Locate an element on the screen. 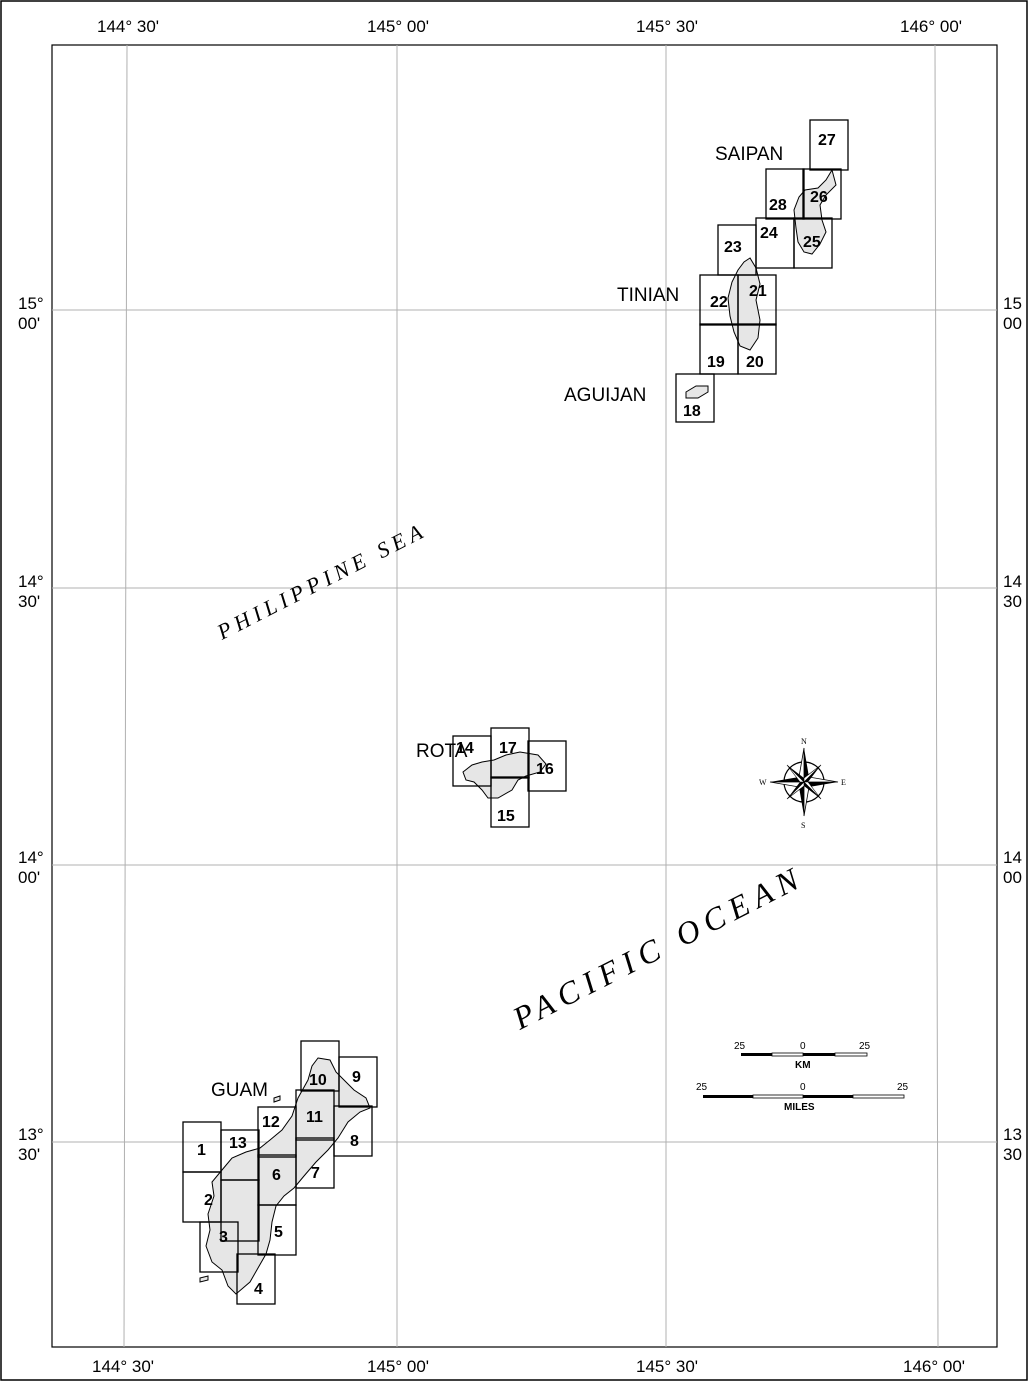 Image resolution: width=1029 pixels, height=1382 pixels. scale-km-mid: 0 is located at coordinates (803, 1046).